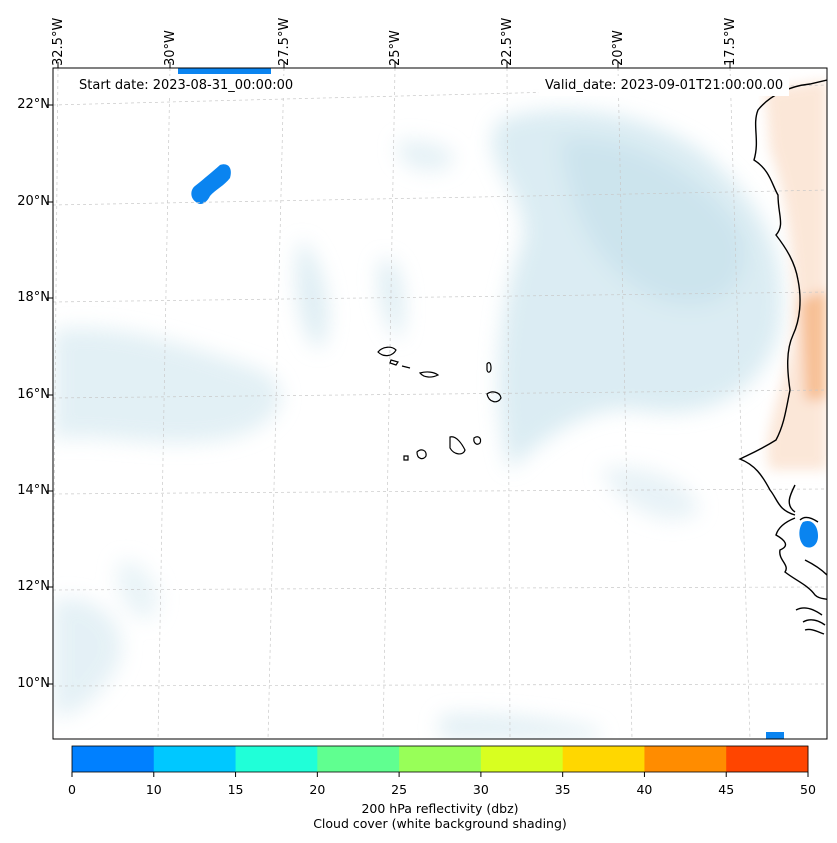  Describe the element at coordinates (480, 789) in the screenshot. I see `colorbar-tick-label: 30` at that location.